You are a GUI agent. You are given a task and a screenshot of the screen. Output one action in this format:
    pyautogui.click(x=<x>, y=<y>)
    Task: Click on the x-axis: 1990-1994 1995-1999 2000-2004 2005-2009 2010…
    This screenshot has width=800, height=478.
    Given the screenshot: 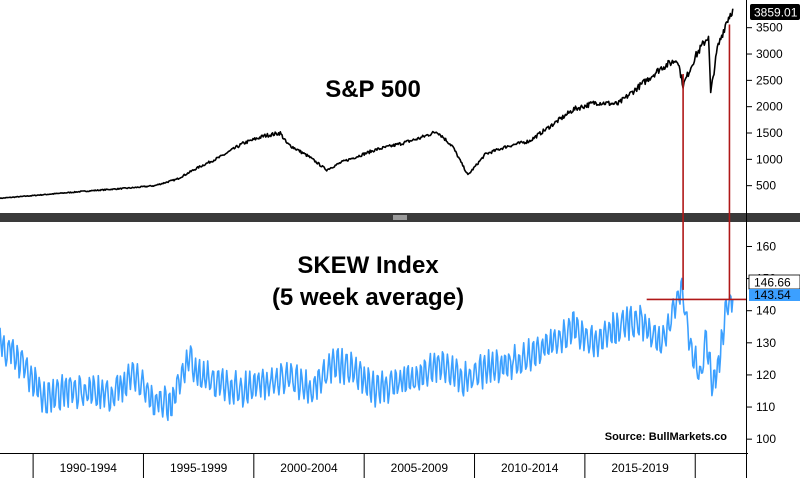 What is the action you would take?
    pyautogui.click(x=364, y=466)
    